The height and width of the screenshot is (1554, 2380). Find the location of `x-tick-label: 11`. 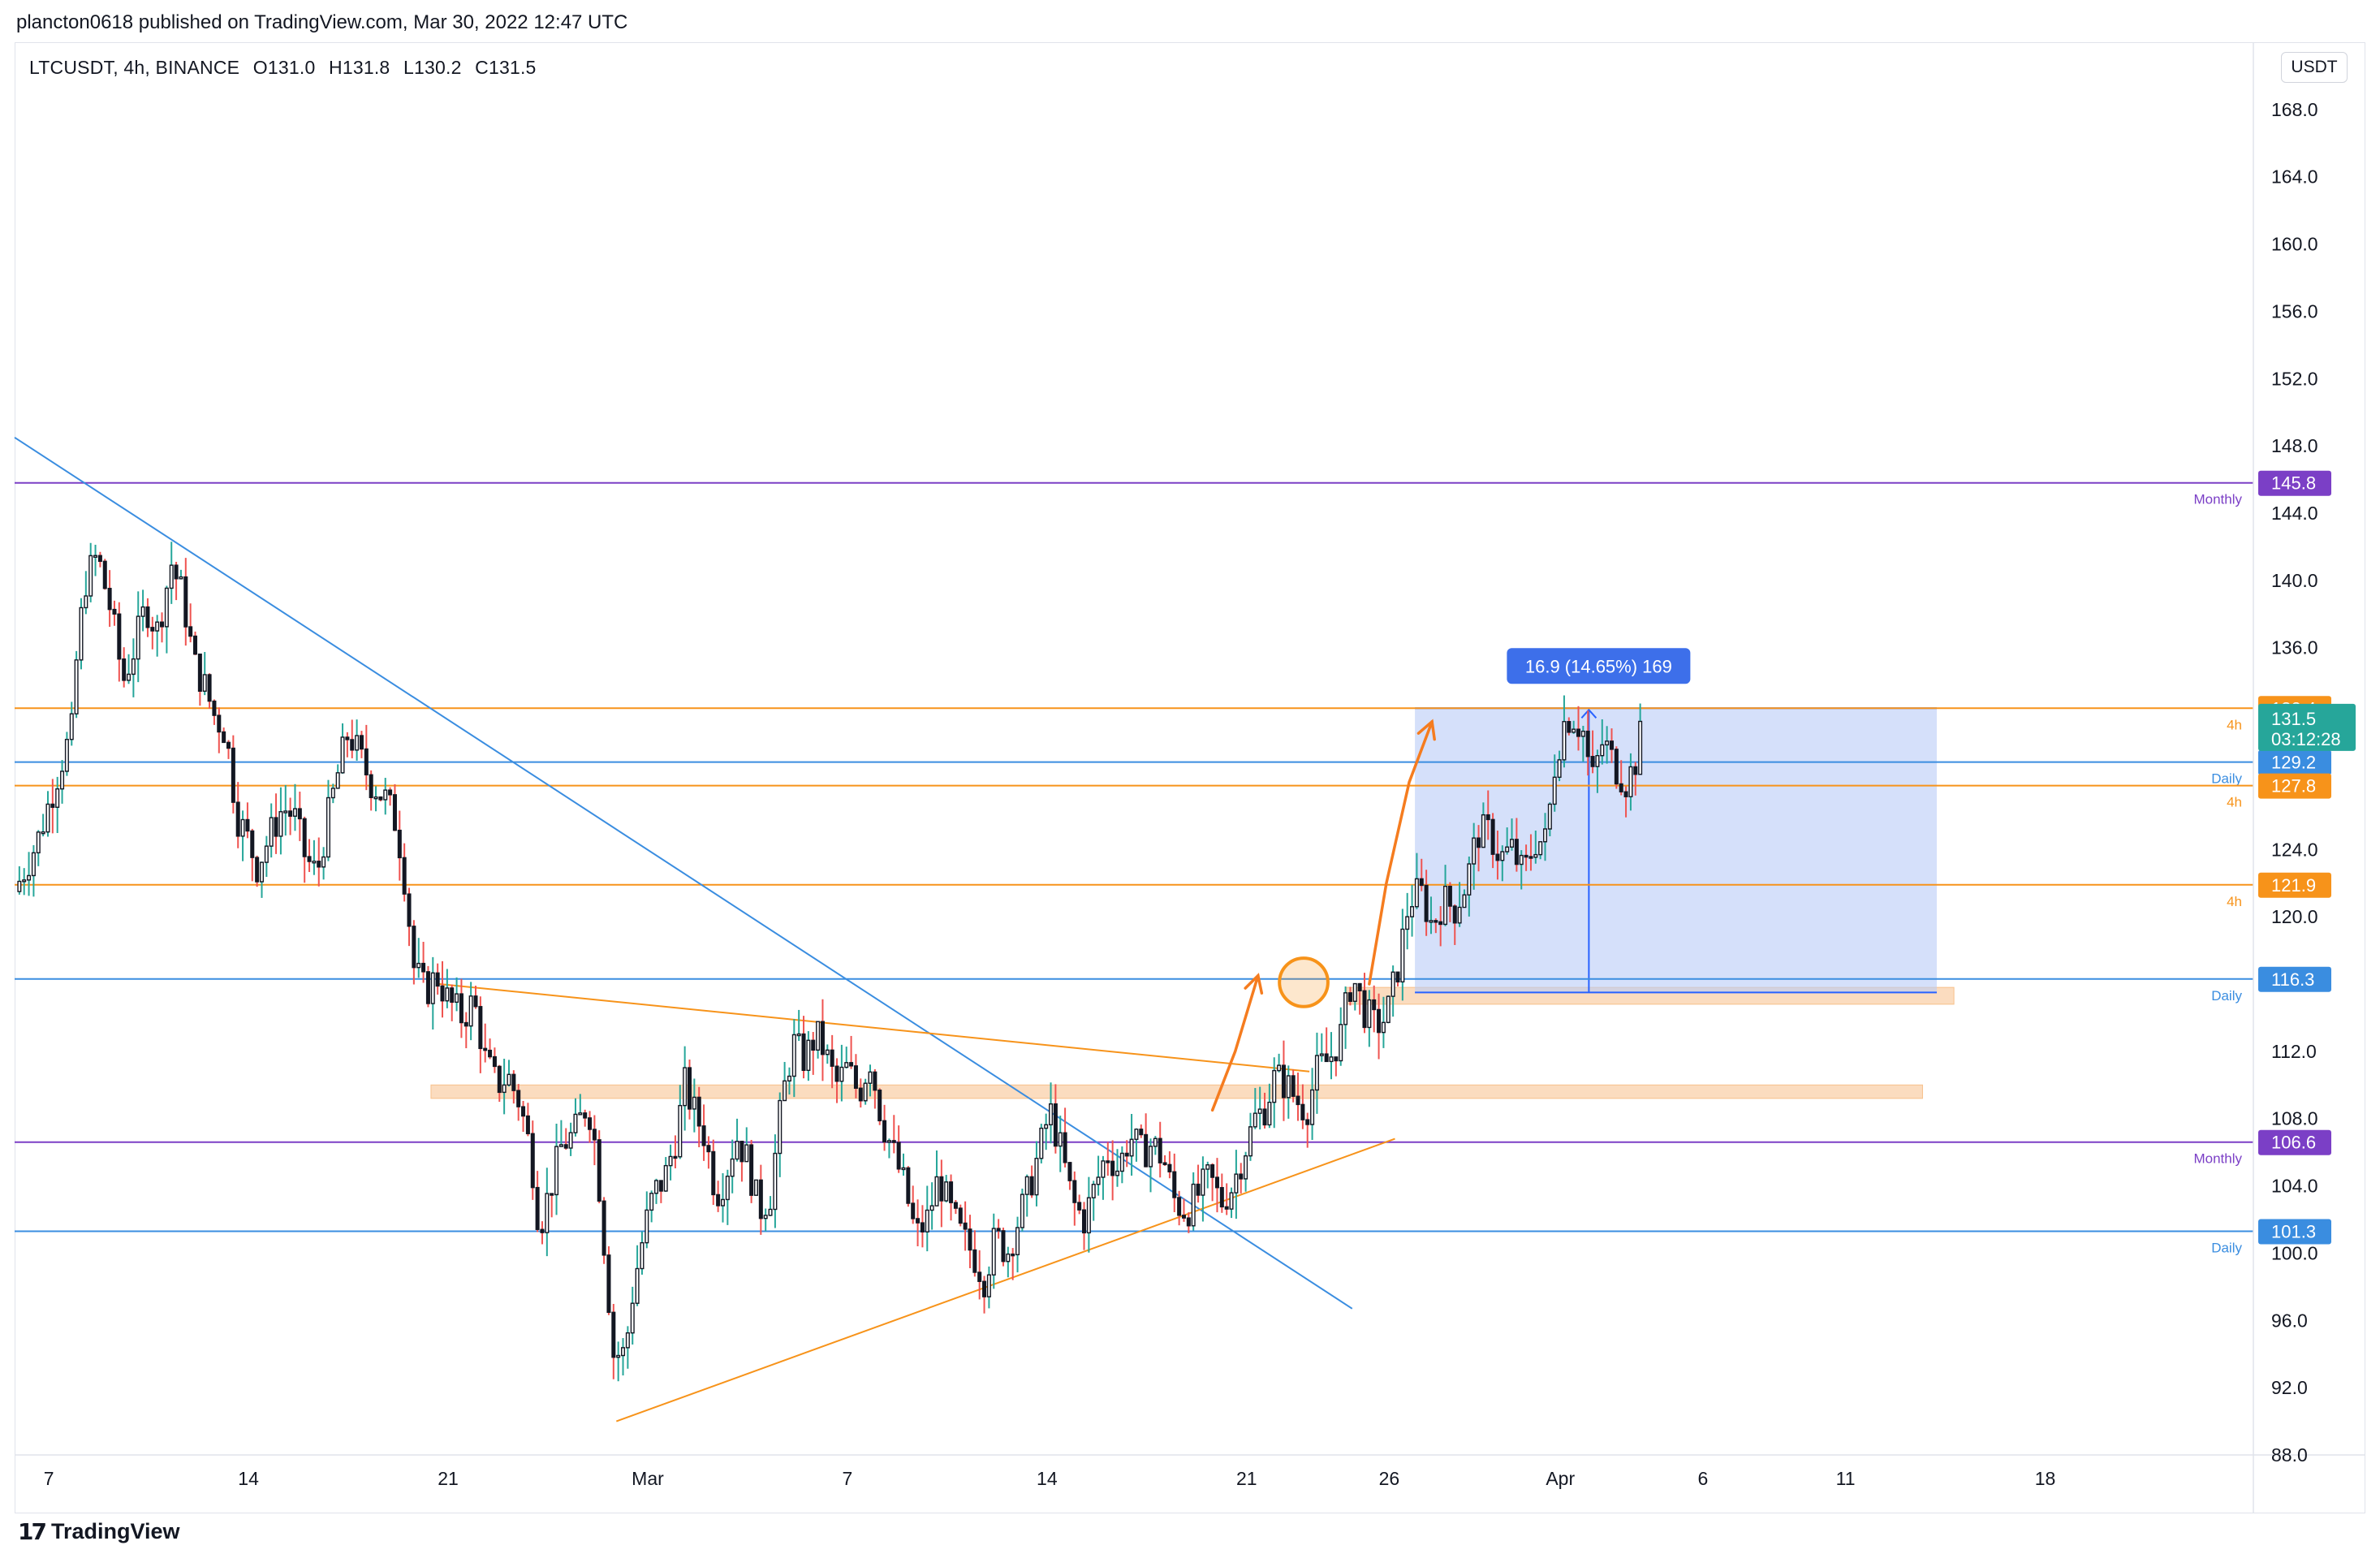

x-tick-label: 11 is located at coordinates (1846, 1478).